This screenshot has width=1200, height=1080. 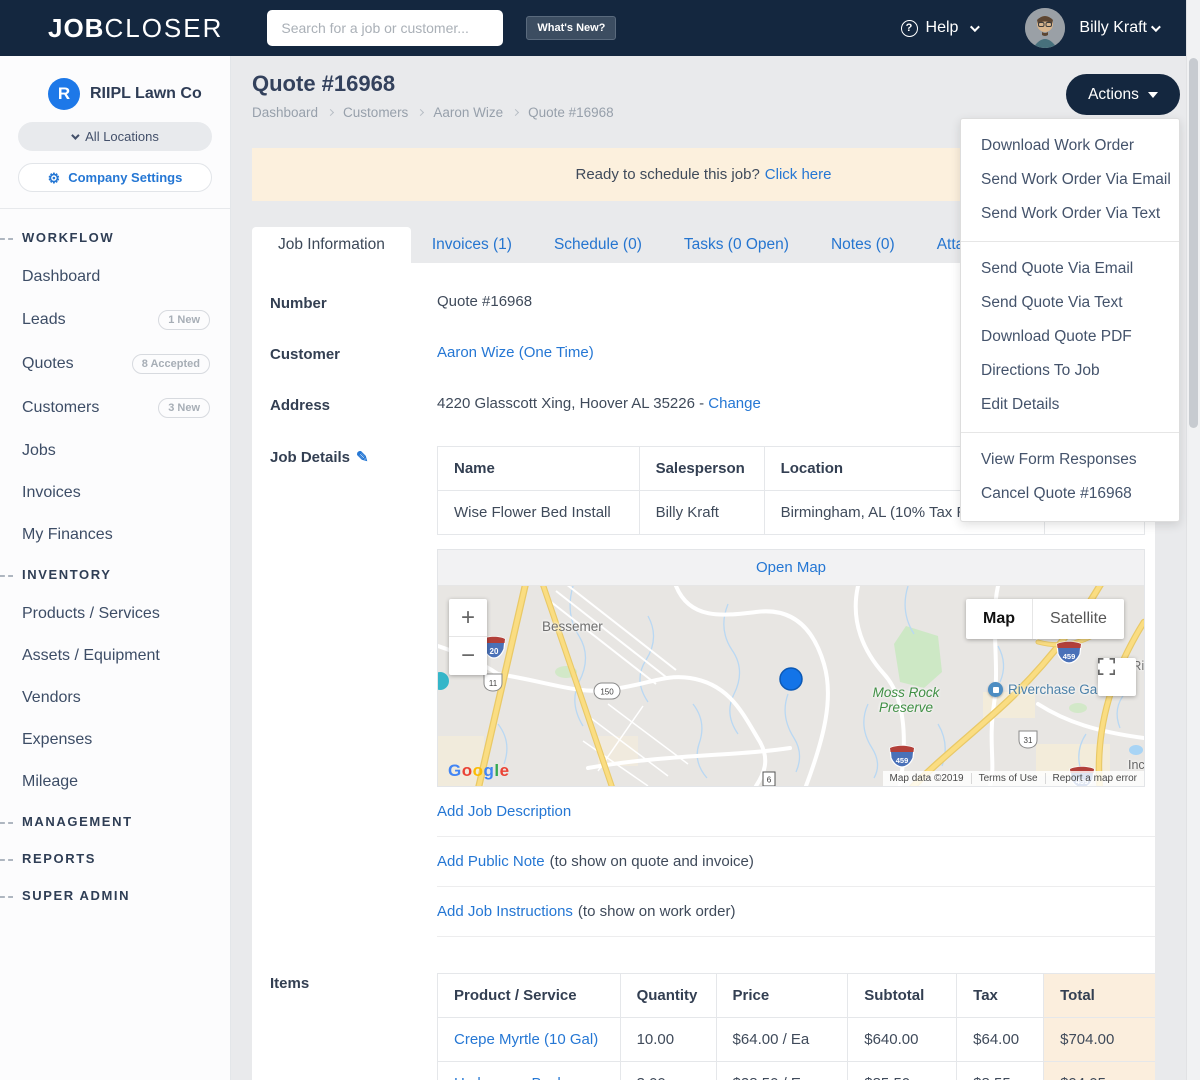 What do you see at coordinates (734, 403) in the screenshot?
I see `address-change-link: Change` at bounding box center [734, 403].